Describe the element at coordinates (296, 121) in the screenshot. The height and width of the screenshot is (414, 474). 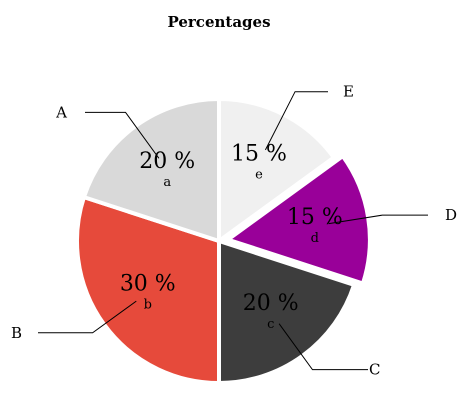
I see `callout-leader-e` at that location.